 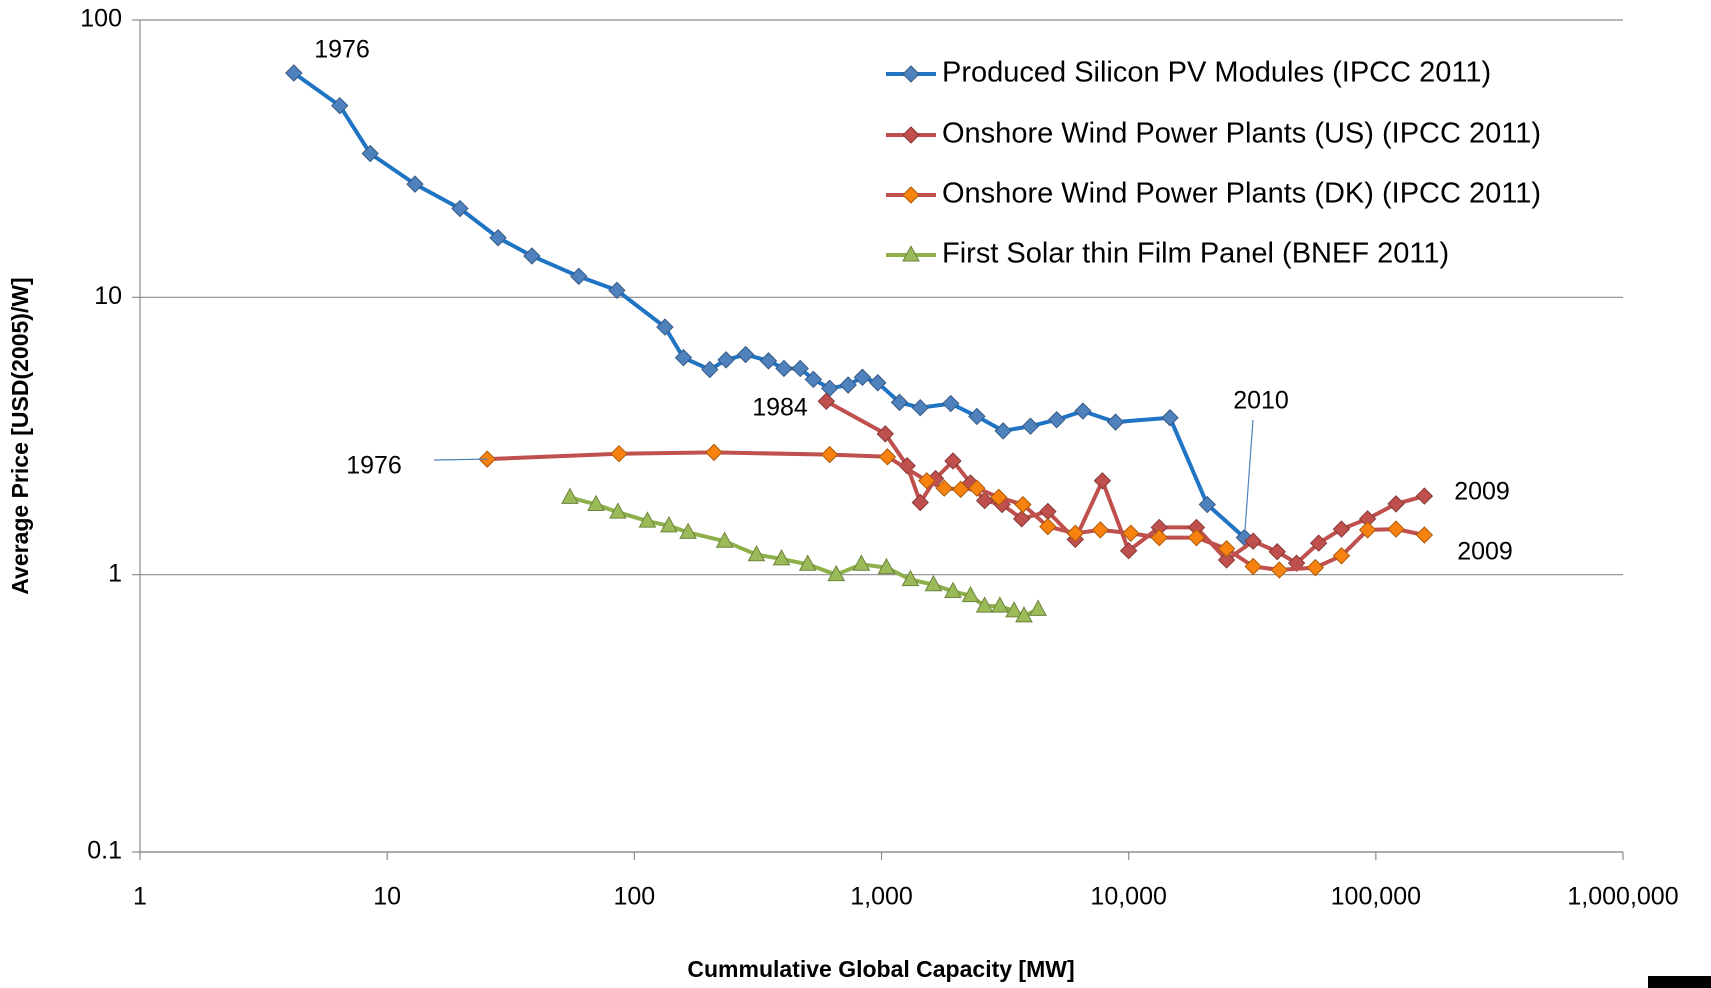 I want to click on y-tick-label: 1, so click(x=115, y=573).